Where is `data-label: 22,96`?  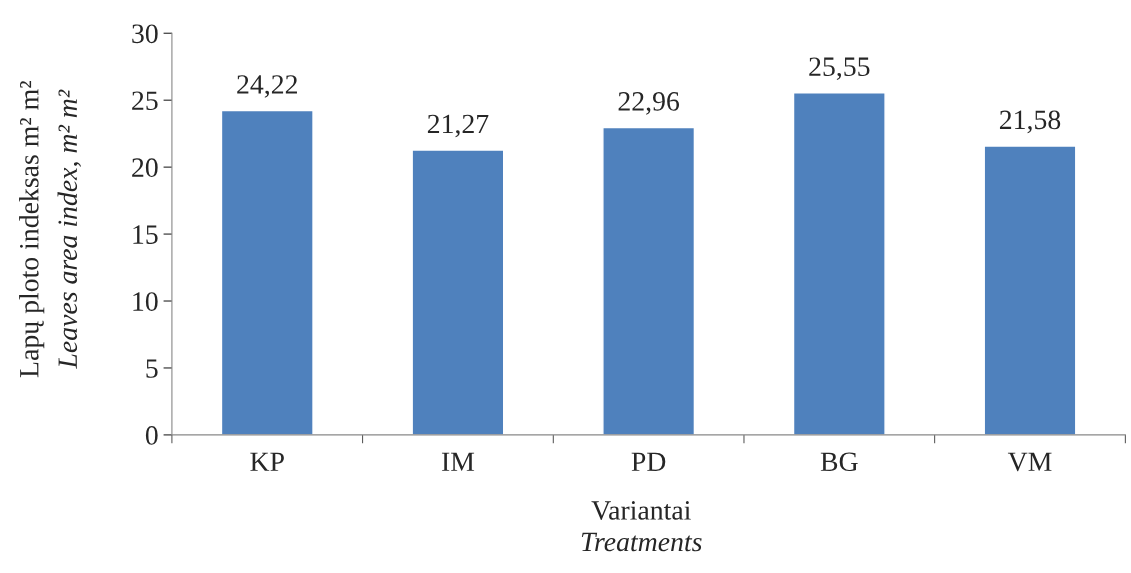 data-label: 22,96 is located at coordinates (649, 103).